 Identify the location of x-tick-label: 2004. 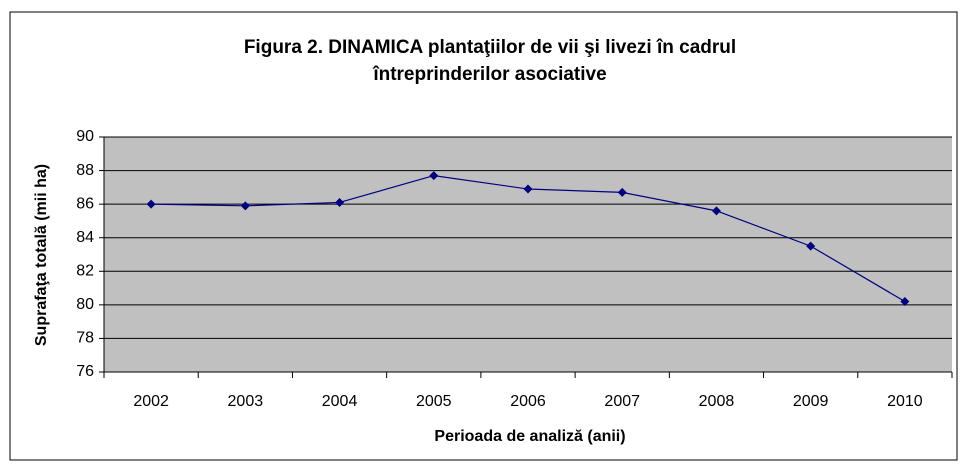
(340, 401).